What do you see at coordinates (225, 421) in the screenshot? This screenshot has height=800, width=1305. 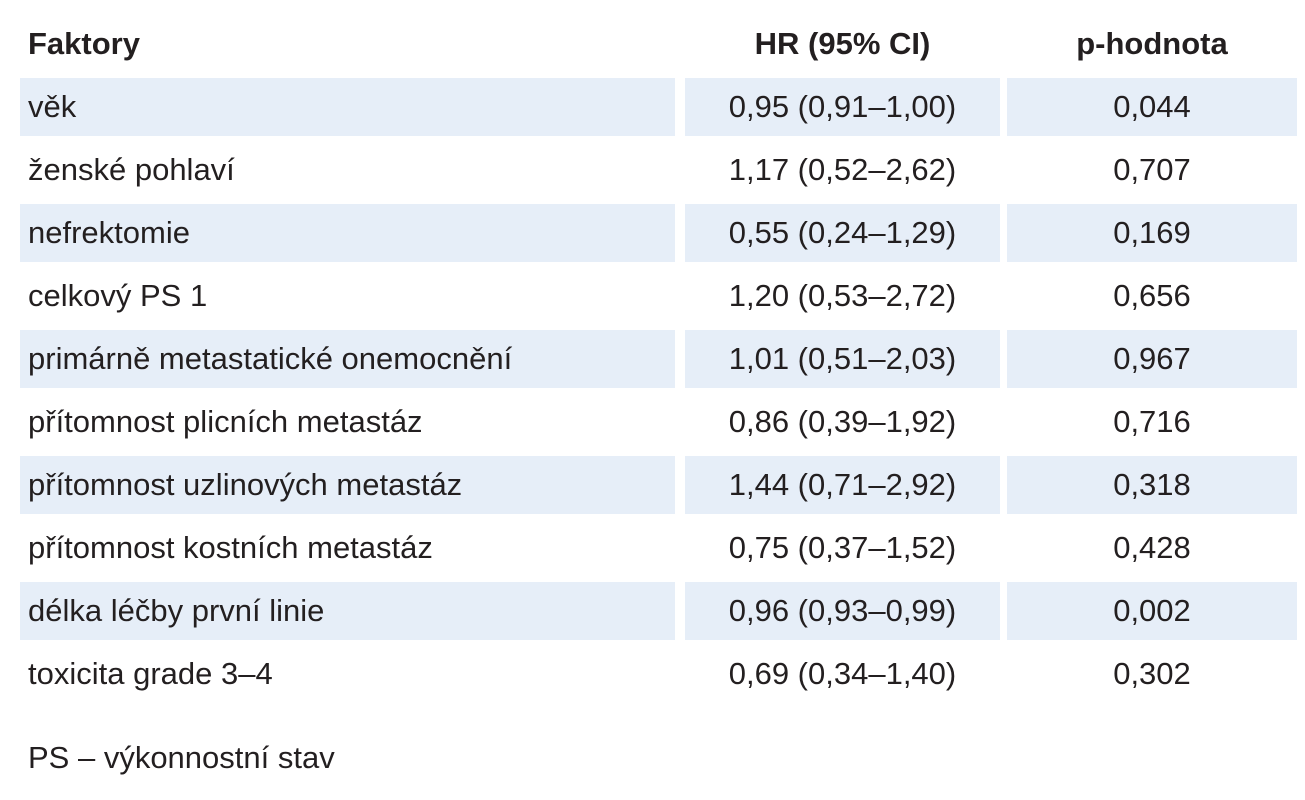 I see `factor-cell: přítomnost plicních metastáz` at bounding box center [225, 421].